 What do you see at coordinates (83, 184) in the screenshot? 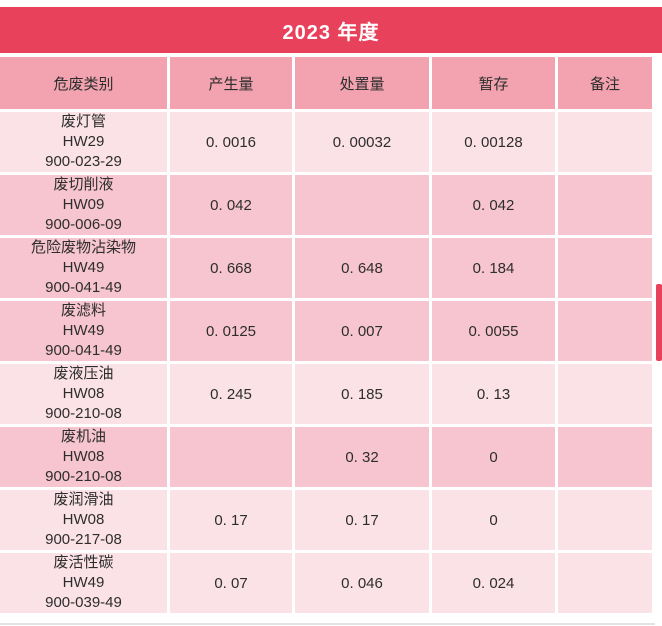
I see `waste-name: 废切削液` at bounding box center [83, 184].